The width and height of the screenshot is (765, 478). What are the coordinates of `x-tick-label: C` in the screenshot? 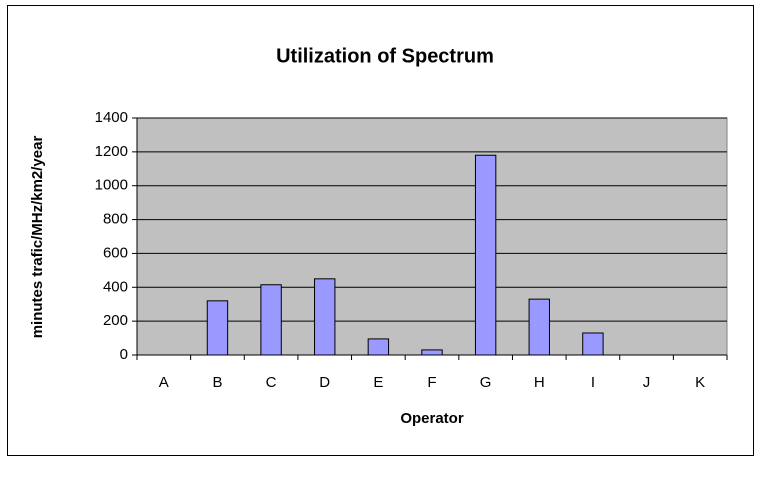 It's located at (271, 382).